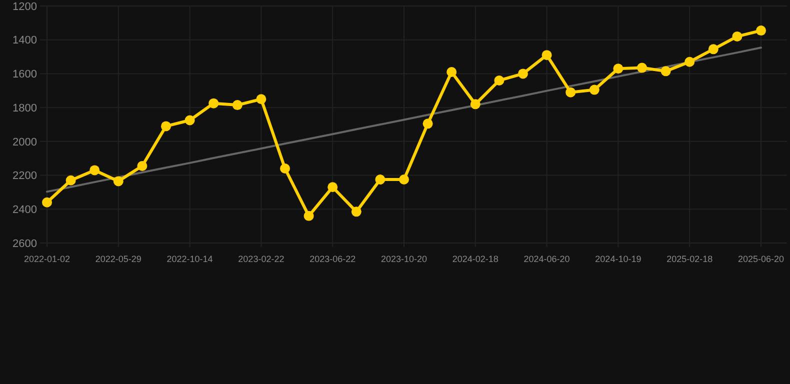  I want to click on x-tick-label: 2023-10-20, so click(404, 259).